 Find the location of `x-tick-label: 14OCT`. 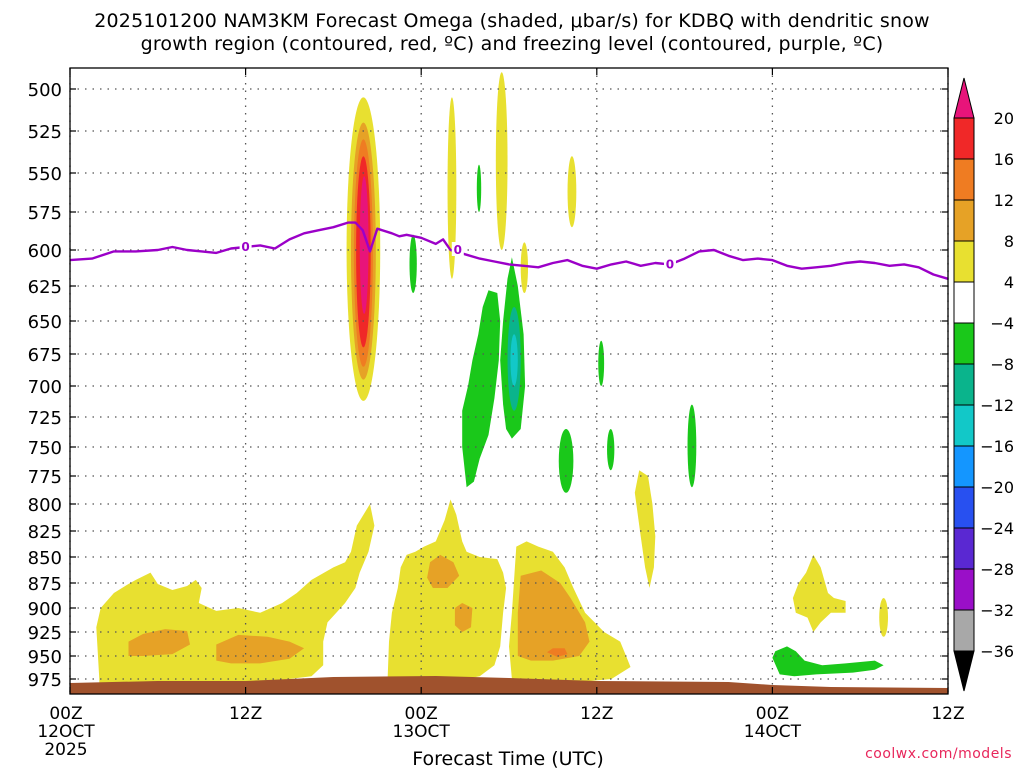

x-tick-label: 14OCT is located at coordinates (773, 732).